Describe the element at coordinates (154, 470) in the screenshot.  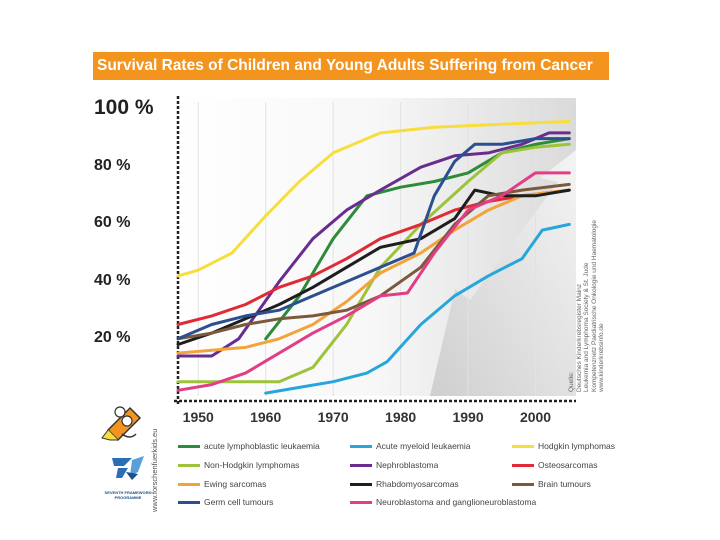
I see `side-url: www.forschenfuerkids.eu` at that location.